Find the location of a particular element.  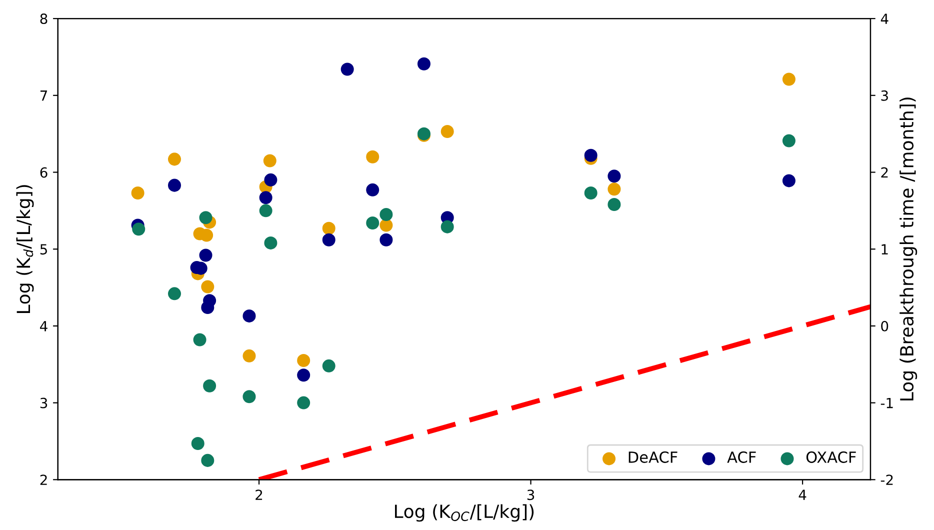

y2-axis-title: Log (Breakthrough time /[month]) is located at coordinates (909, 249).